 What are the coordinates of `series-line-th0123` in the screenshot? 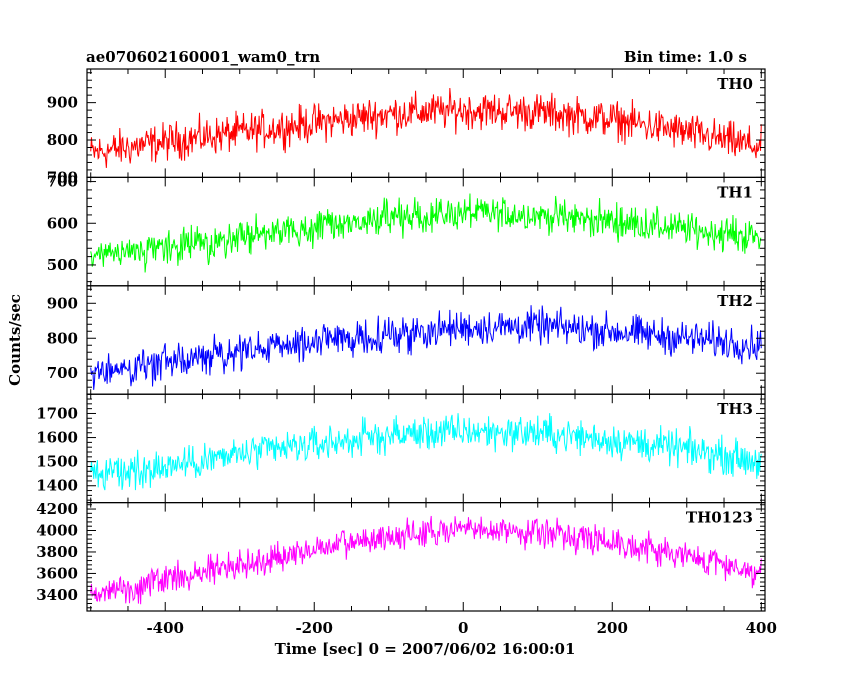 It's located at (426, 560).